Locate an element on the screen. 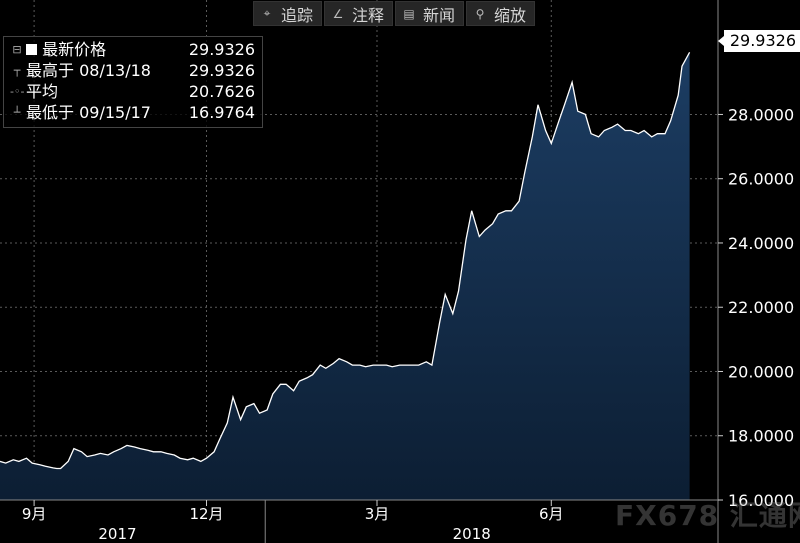 The width and height of the screenshot is (800, 543). crosshair-icon: ⌖ is located at coordinates (267, 13).